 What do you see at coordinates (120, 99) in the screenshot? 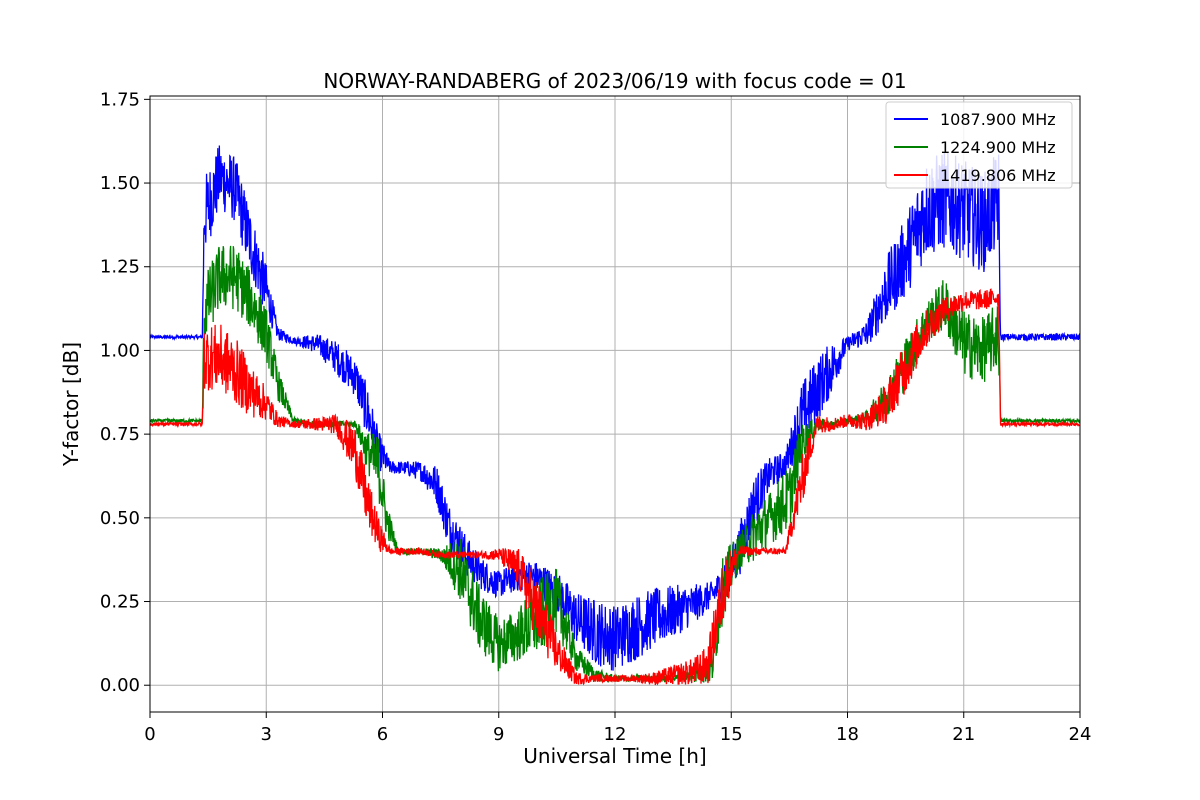
I see `y-tick-label: 1.75` at bounding box center [120, 99].